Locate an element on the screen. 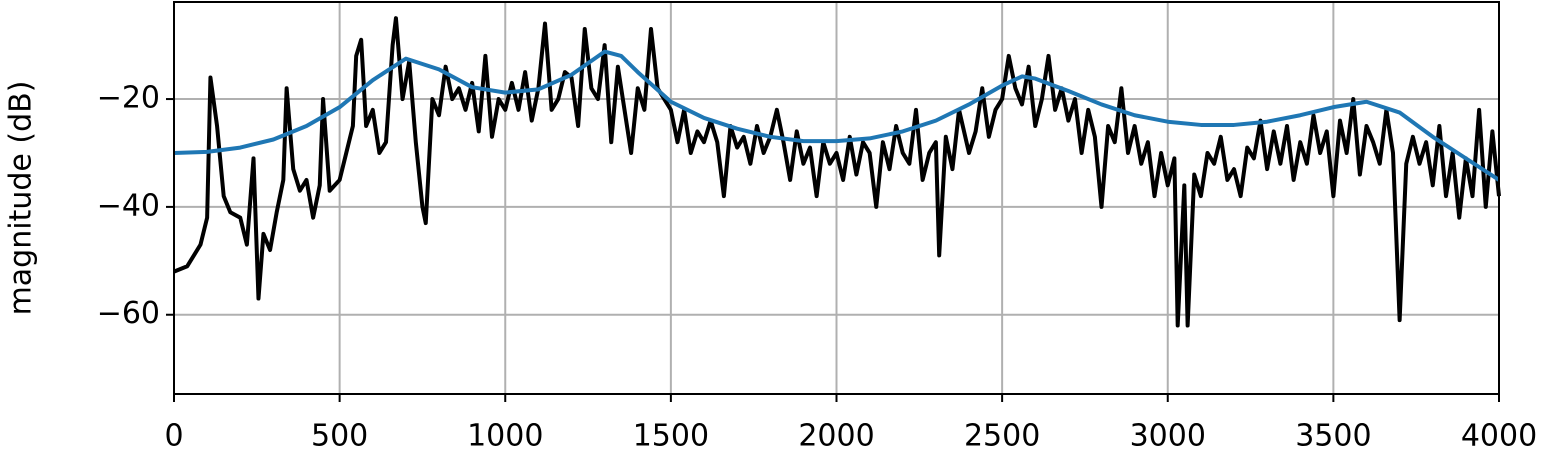 This screenshot has width=1550, height=457. y-tick-label: −40 is located at coordinates (128, 205).